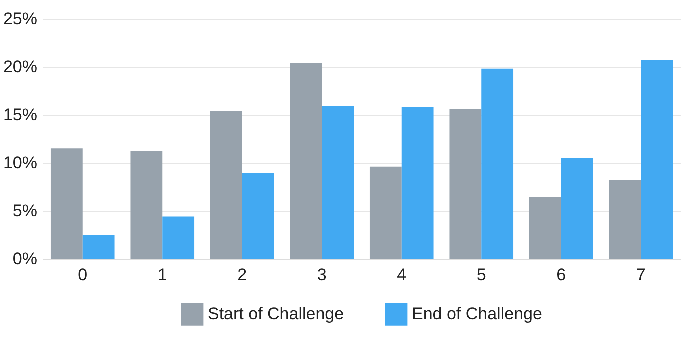 The width and height of the screenshot is (696, 338). I want to click on legend-label: End of Challenge, so click(477, 314).